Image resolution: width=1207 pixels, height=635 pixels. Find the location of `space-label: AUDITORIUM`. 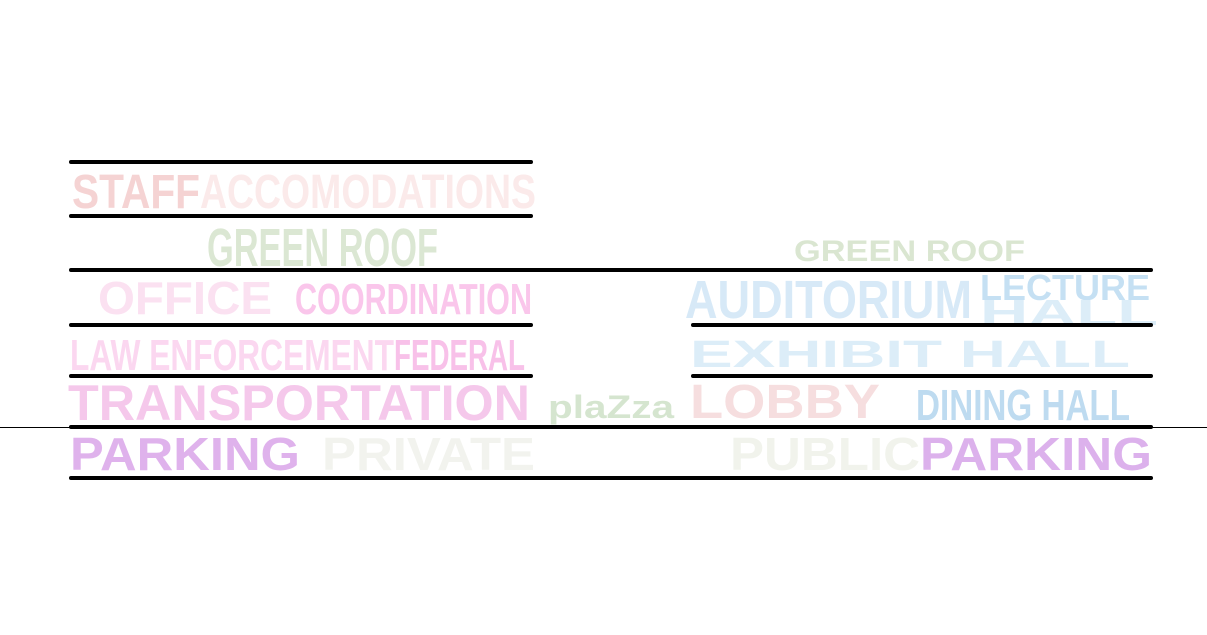

space-label: AUDITORIUM is located at coordinates (828, 300).